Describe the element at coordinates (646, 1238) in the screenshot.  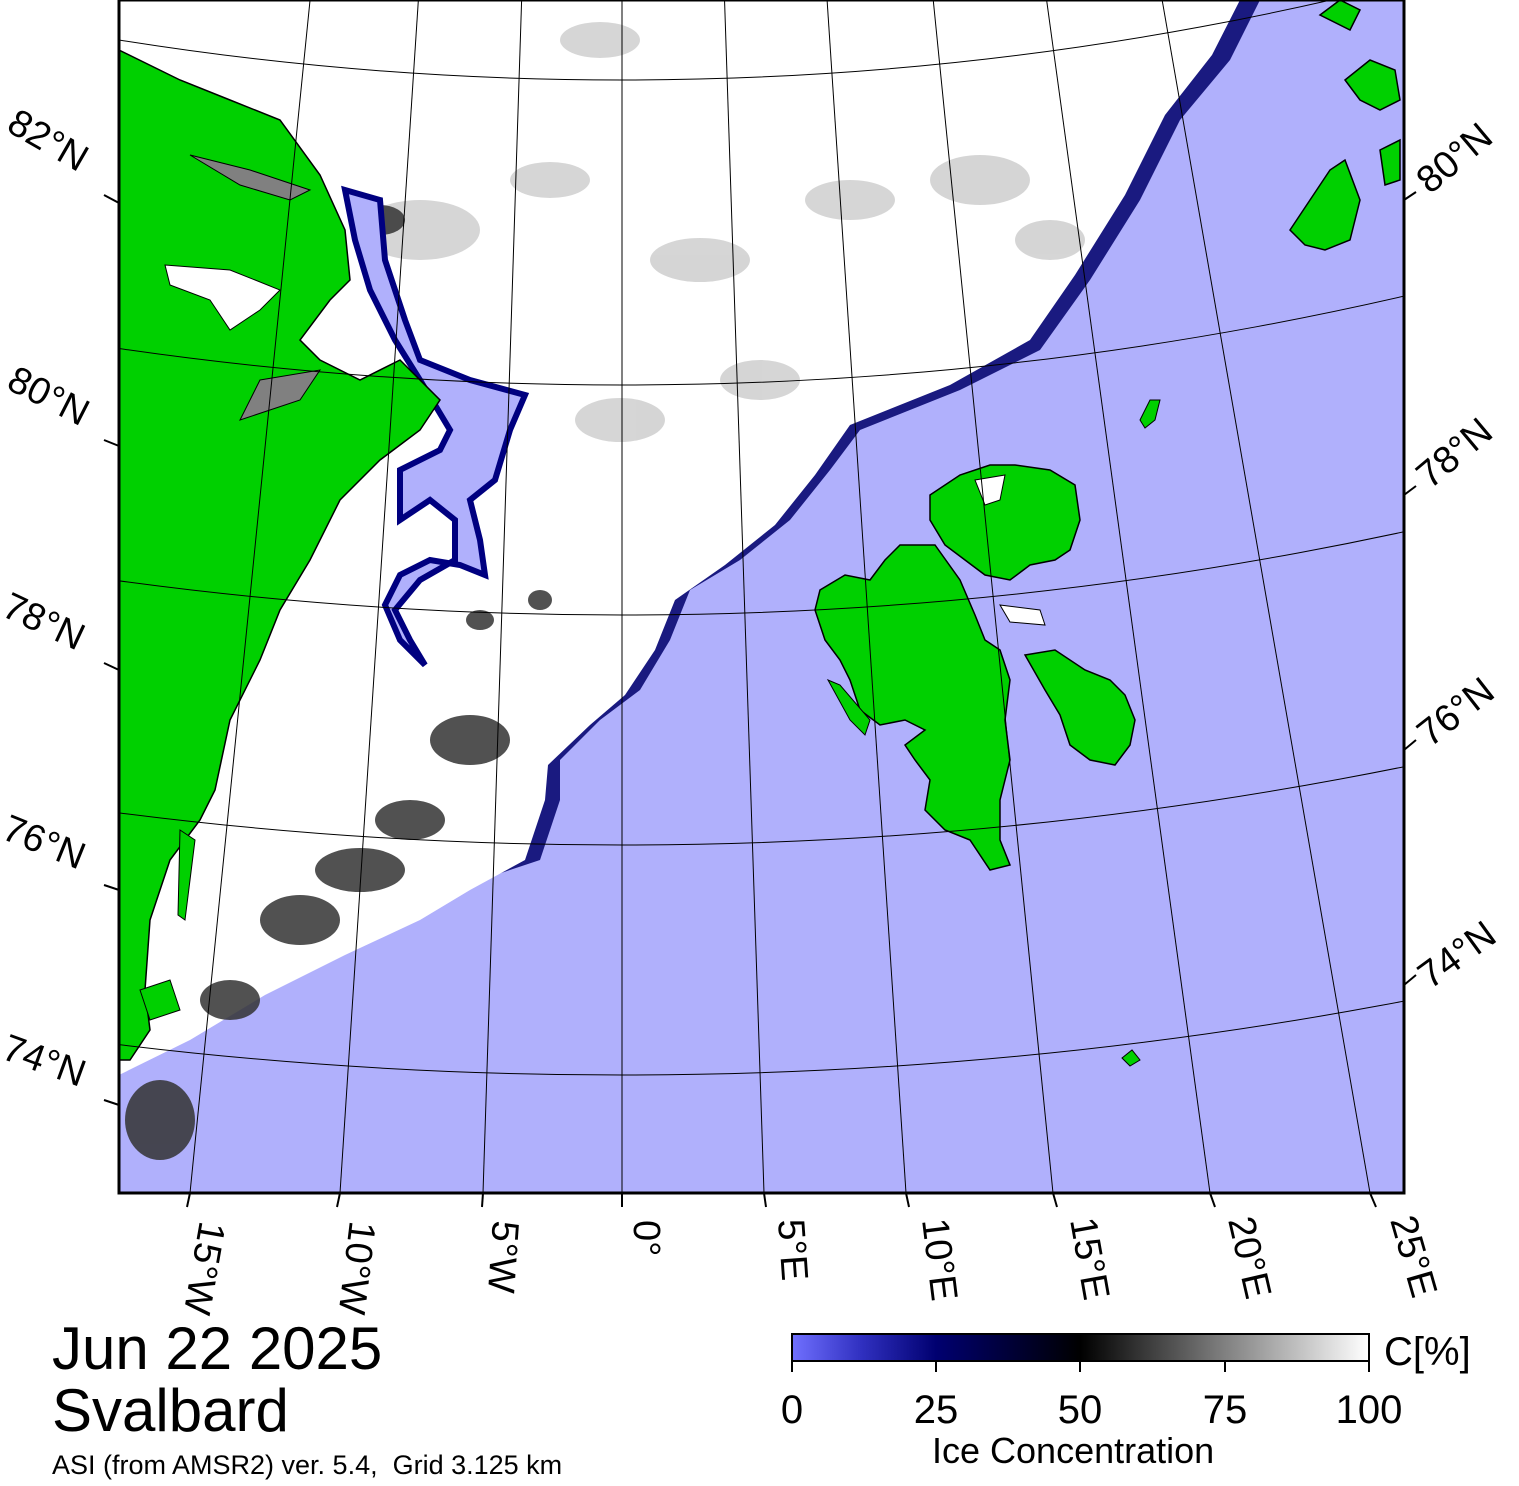
I see `lon-label-3: 0°` at that location.